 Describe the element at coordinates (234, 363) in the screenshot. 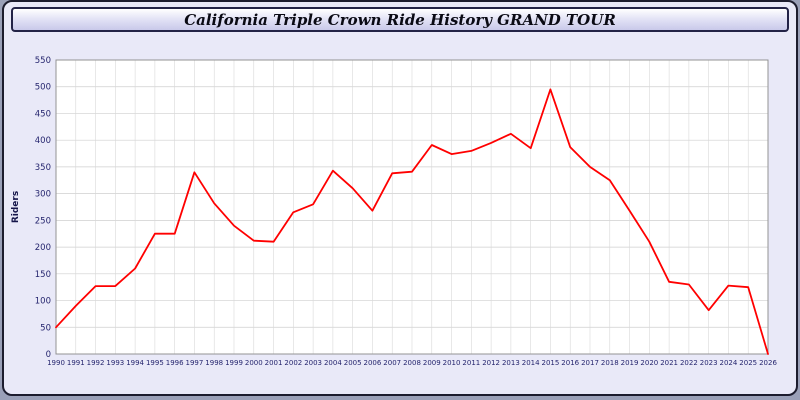

I see `x-tick-label: 1999` at that location.